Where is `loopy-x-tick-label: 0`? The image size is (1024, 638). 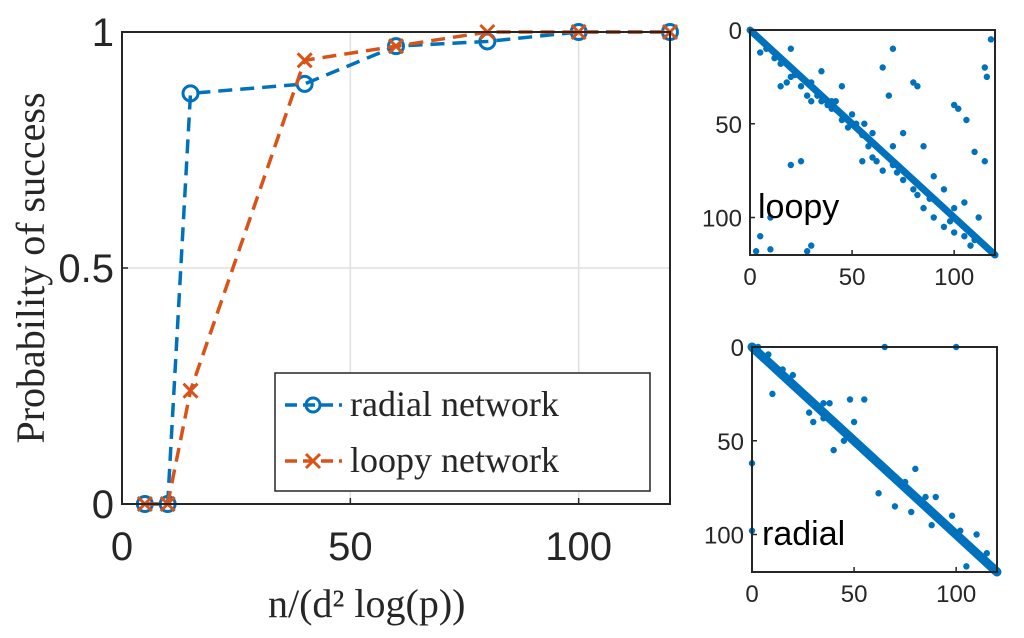
loopy-x-tick-label: 0 is located at coordinates (749, 277).